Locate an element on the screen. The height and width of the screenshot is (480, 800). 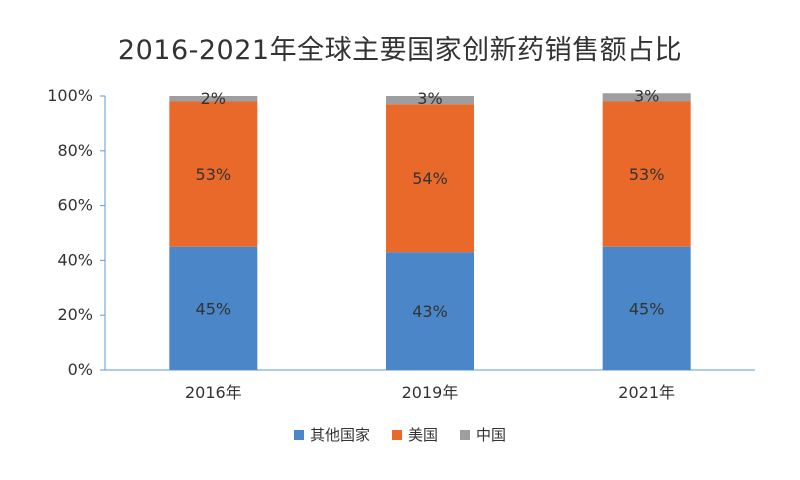
y-tick-label: 20% is located at coordinates (75, 314).